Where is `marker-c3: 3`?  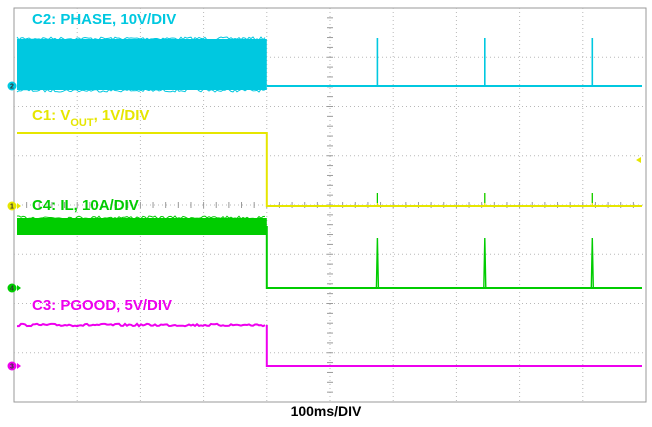 marker-c3: 3 is located at coordinates (14, 366).